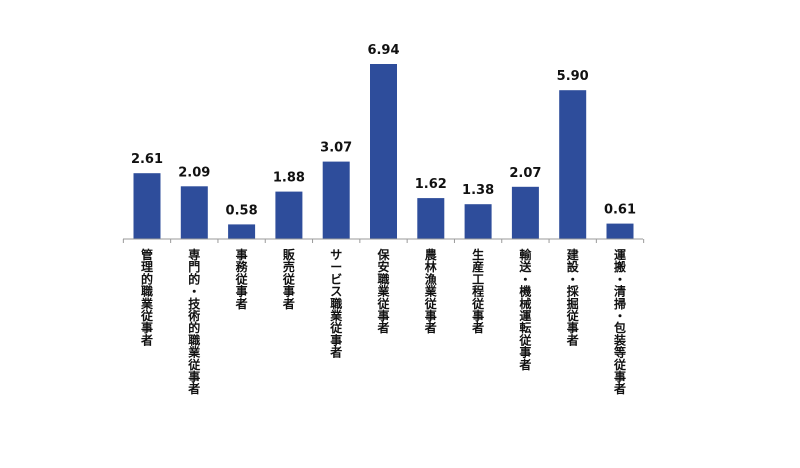 The width and height of the screenshot is (800, 468). What do you see at coordinates (525, 173) in the screenshot?
I see `data-label: 2.07` at bounding box center [525, 173].